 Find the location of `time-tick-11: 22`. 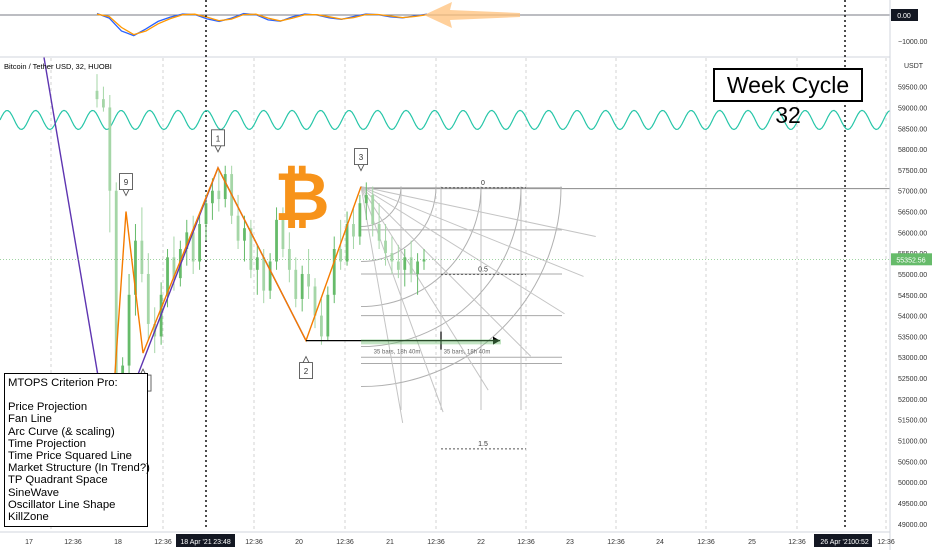

time-tick-11: 22 is located at coordinates (481, 542).